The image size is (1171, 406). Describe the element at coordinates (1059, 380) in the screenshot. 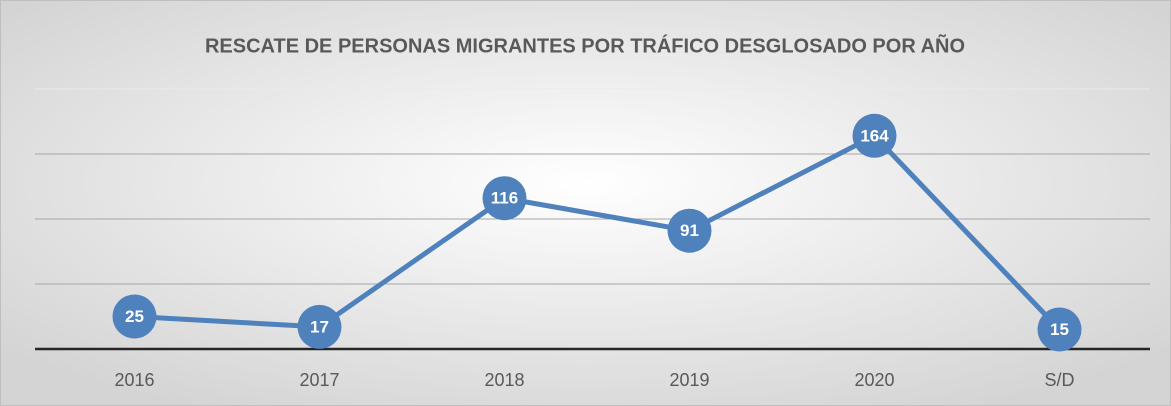

I see `x-tick-label: S/D` at that location.